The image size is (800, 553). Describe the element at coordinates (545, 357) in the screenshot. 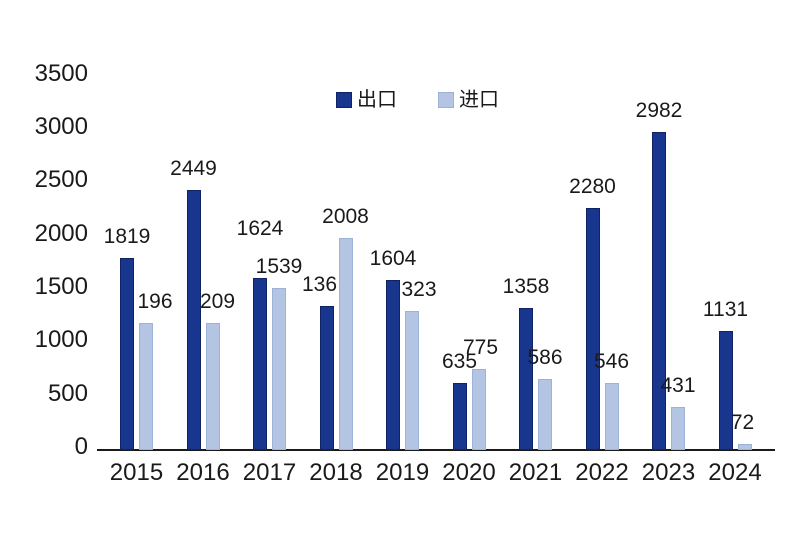

I see `import-bar-label-2021: 586` at that location.